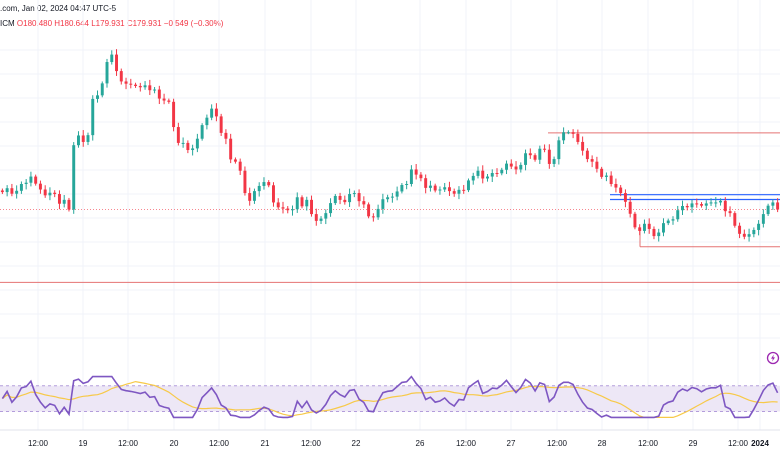  What do you see at coordinates (602, 443) in the screenshot?
I see `time-axis-label: 28` at bounding box center [602, 443].